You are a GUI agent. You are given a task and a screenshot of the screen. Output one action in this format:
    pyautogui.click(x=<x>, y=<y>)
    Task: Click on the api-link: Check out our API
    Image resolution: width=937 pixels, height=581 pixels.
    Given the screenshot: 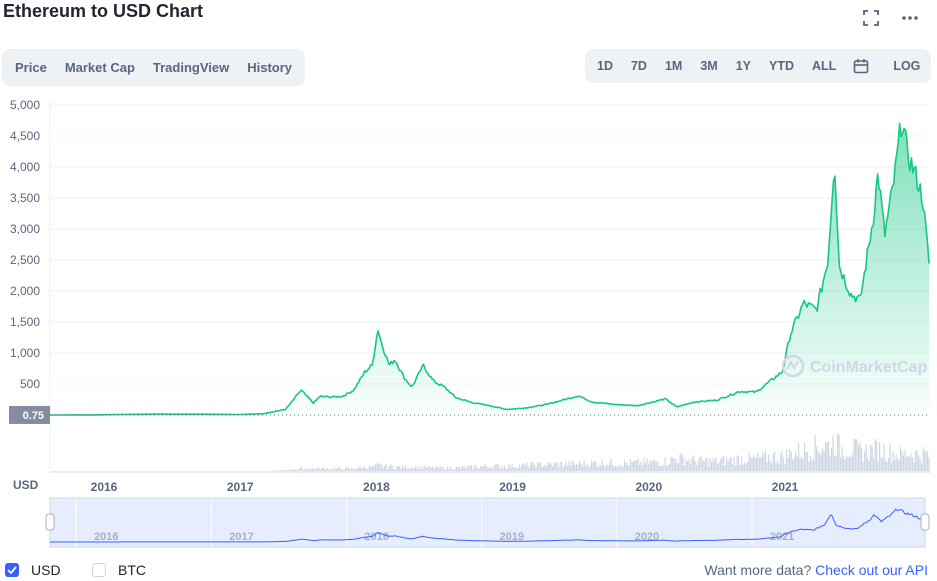 What is the action you would take?
    pyautogui.click(x=871, y=570)
    